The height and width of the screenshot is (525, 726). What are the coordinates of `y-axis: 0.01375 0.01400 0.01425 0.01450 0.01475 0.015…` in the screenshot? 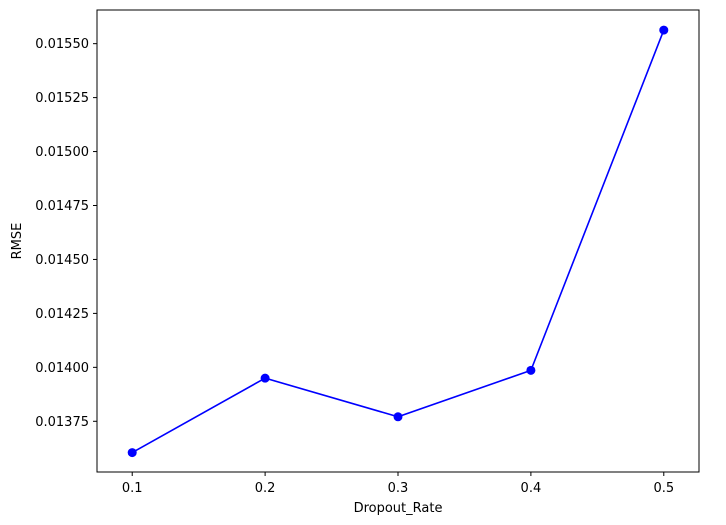 It's located at (66, 233).